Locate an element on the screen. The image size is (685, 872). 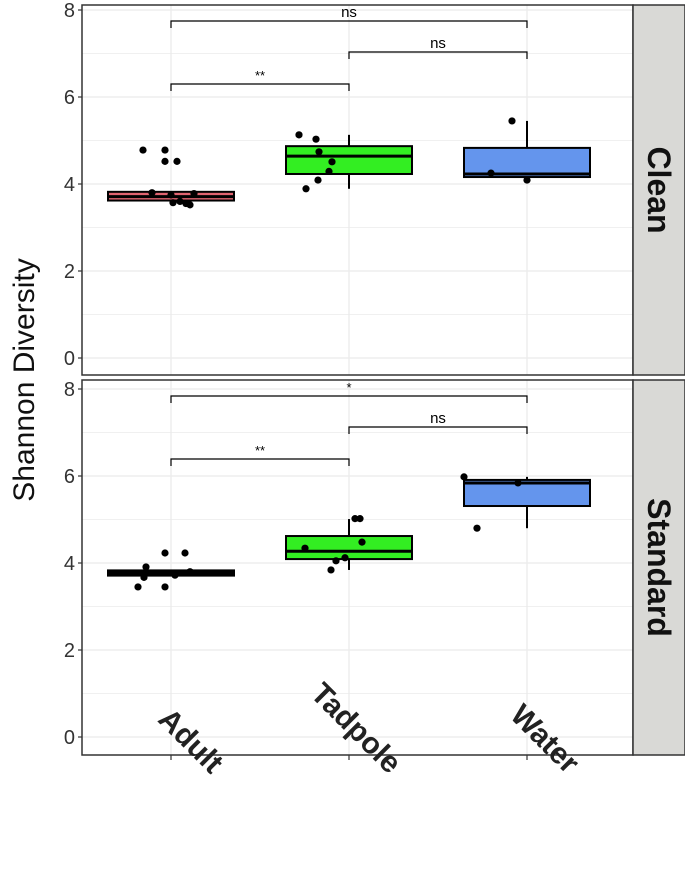
box-water is located at coordinates (527, 162).